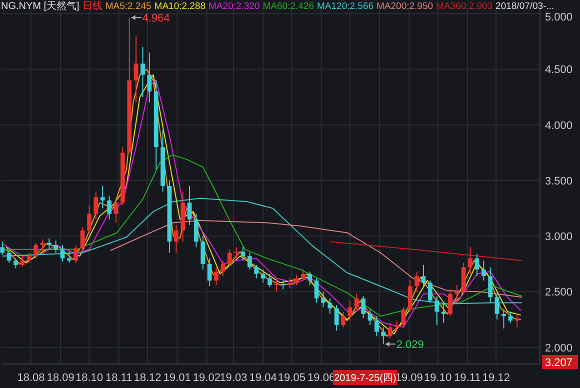 This screenshot has height=388, width=580. What do you see at coordinates (180, 6) in the screenshot?
I see `text: MA10:2.288` at bounding box center [180, 6].